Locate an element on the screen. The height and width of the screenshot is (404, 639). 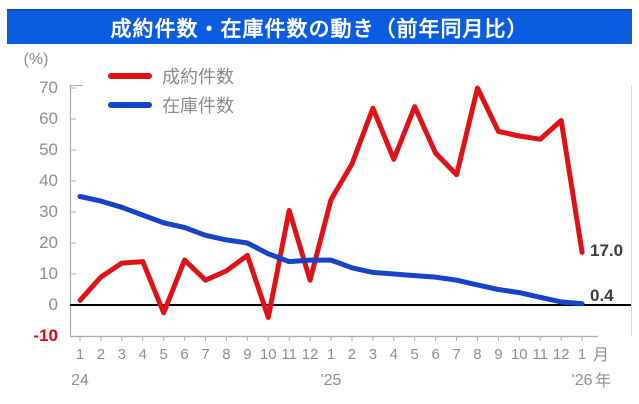
y-axis-tick-label: 70 is located at coordinates (48, 87).